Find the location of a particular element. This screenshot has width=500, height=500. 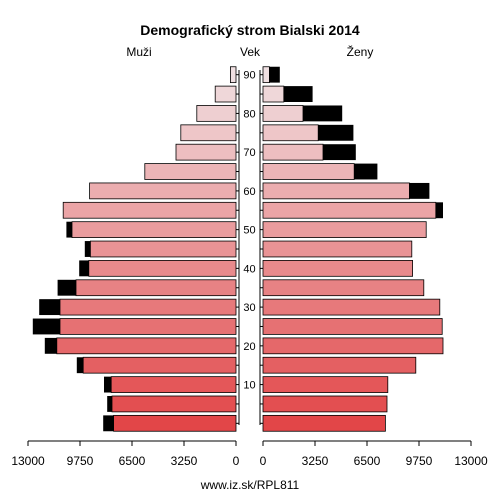

age-tick-label: 70 is located at coordinates (249, 153).